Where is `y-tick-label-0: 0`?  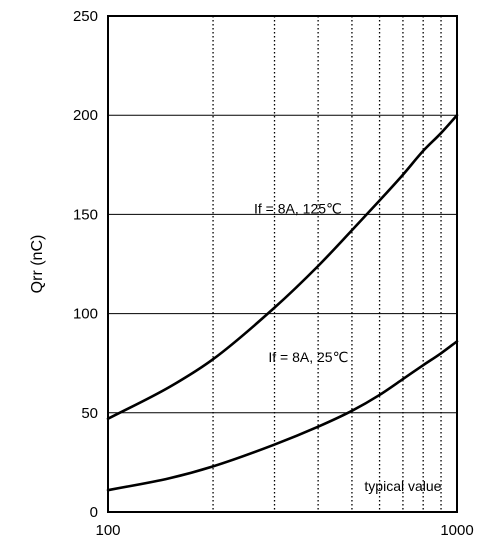 y-tick-label-0: 0 is located at coordinates (94, 512).